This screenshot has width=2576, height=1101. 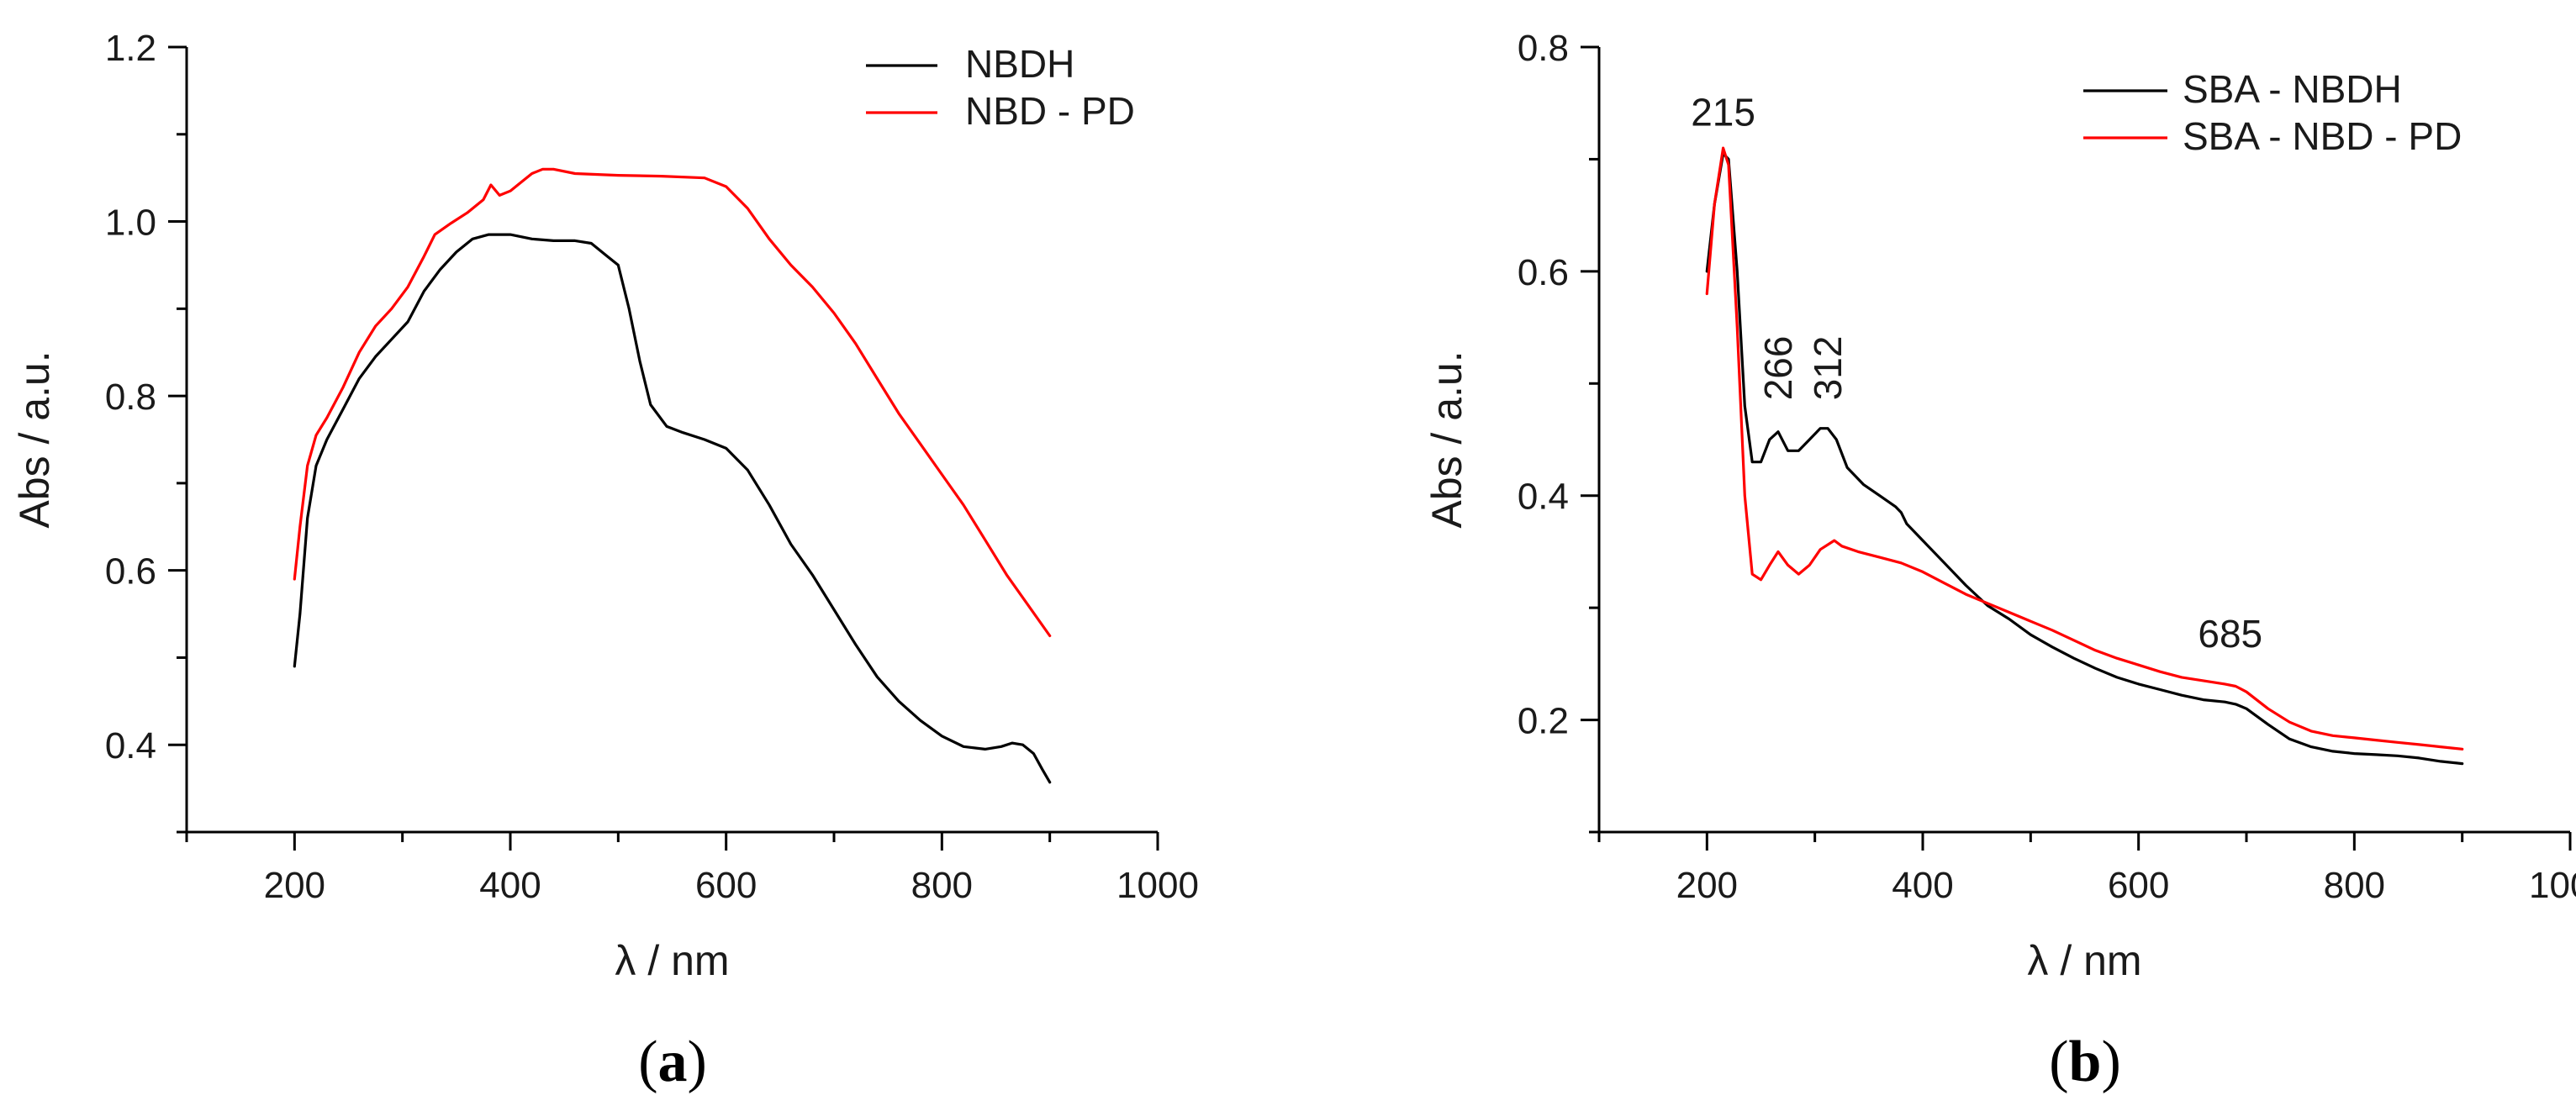 I want to click on panel-label-letter: a, so click(x=673, y=1062).